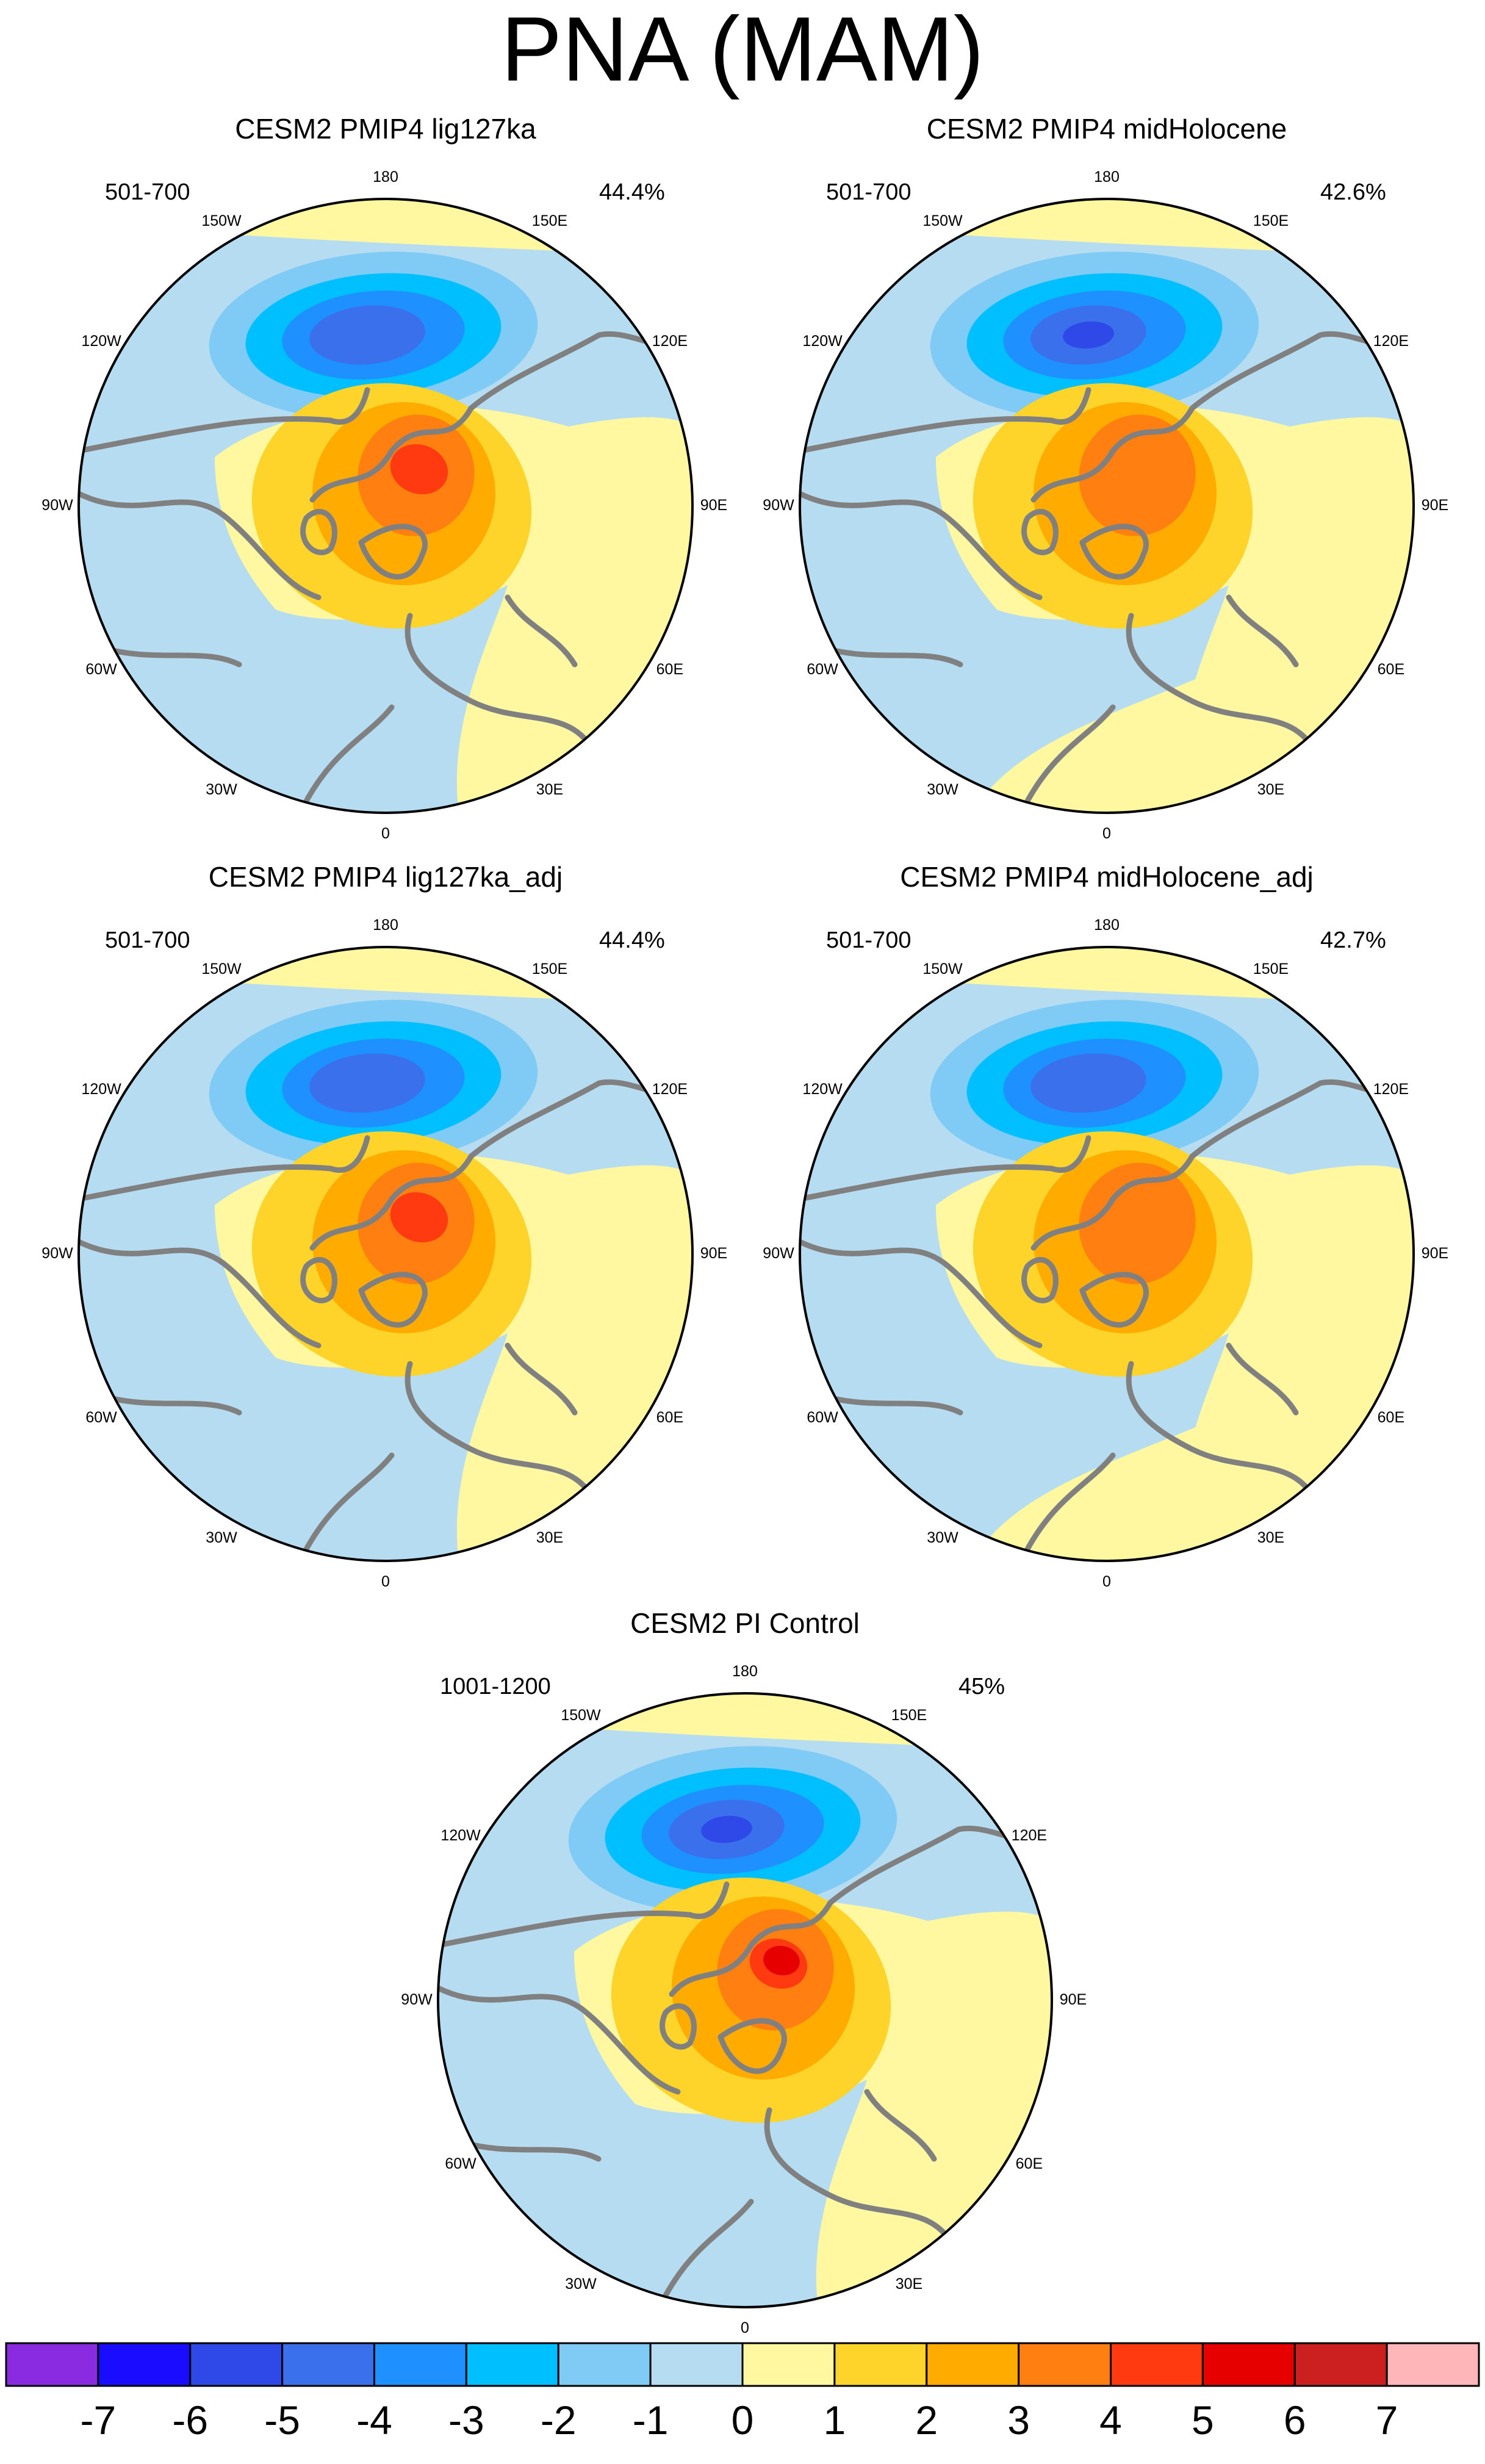  Describe the element at coordinates (222, 969) in the screenshot. I see `lon-label-p3-150W: 150W` at that location.